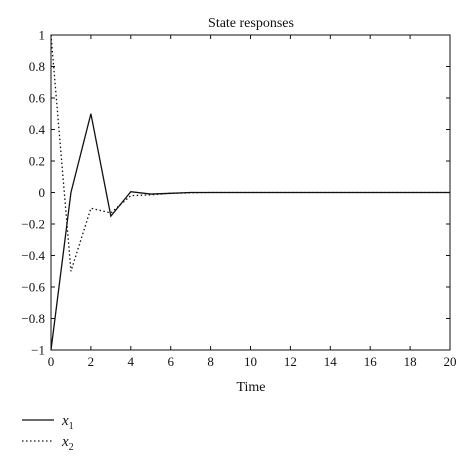 This screenshot has width=474, height=466. I want to click on x-tick-label: 8, so click(210, 361).